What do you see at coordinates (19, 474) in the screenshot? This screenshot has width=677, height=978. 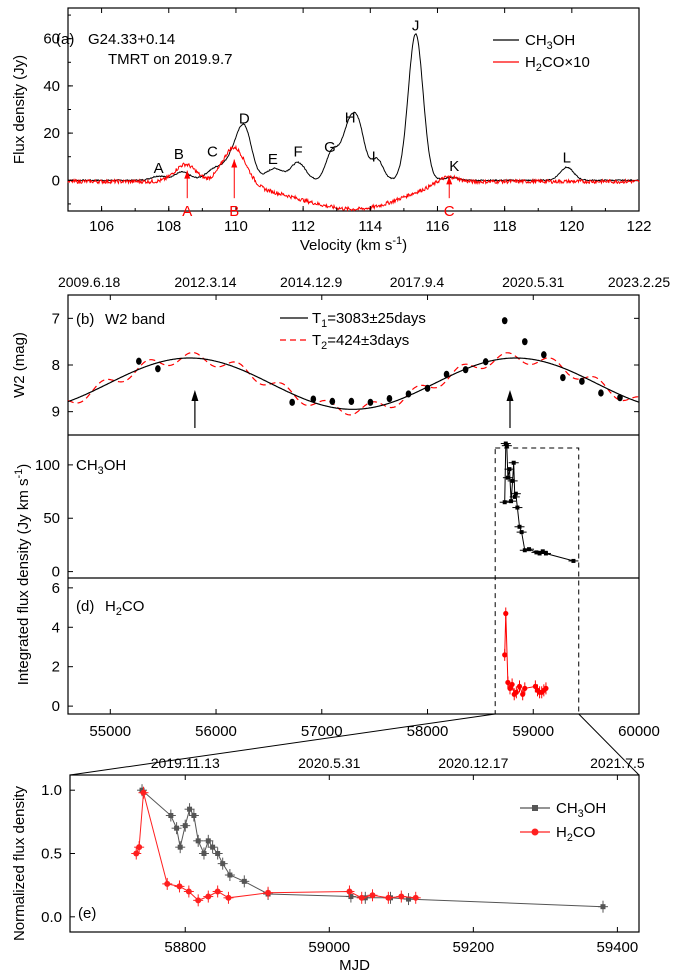 I see `y-axis-label-sup: -1` at bounding box center [19, 474].